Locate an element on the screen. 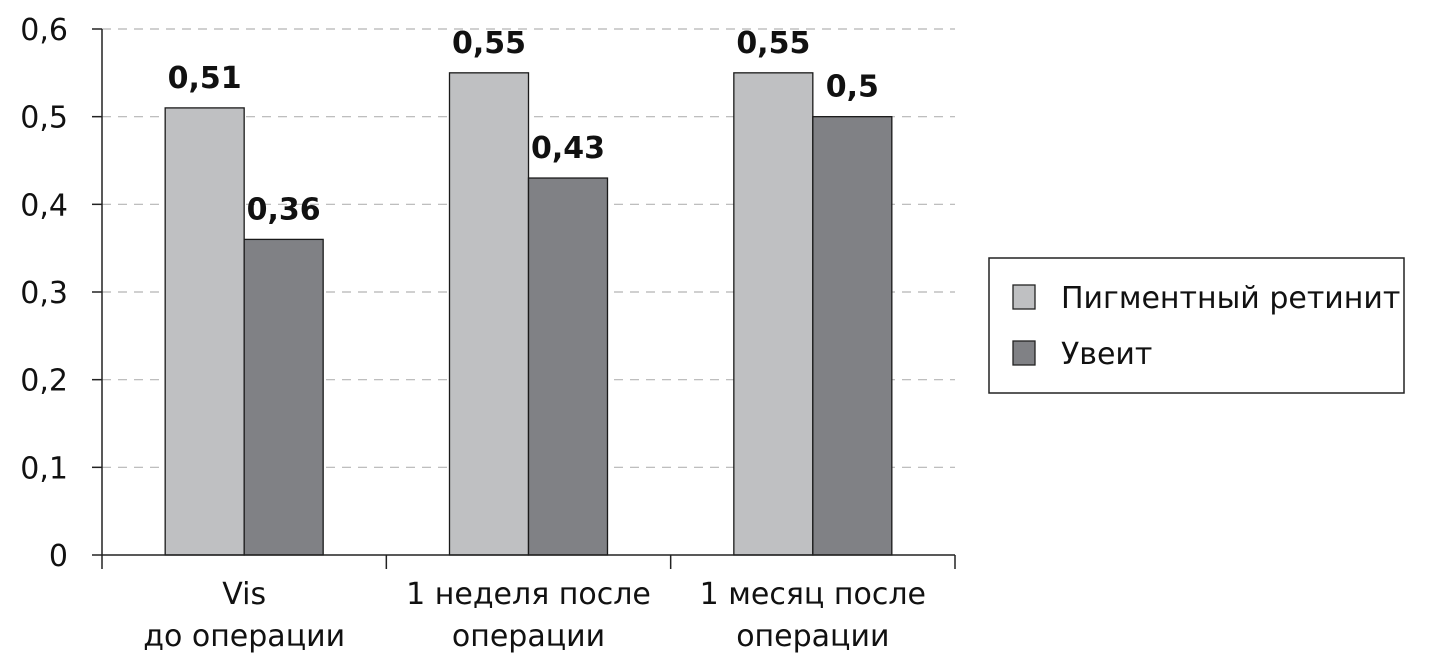  x-tick-label: 1 неделя после is located at coordinates (528, 594).